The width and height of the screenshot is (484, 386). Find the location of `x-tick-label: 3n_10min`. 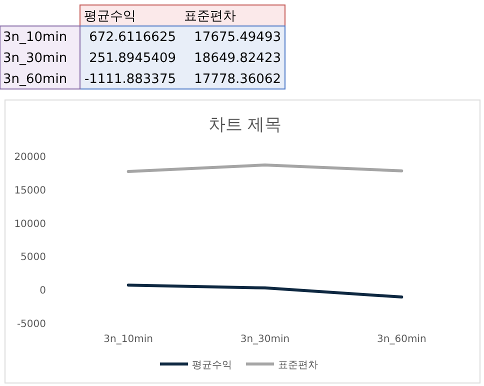

x-tick-label: 3n_10min is located at coordinates (128, 339).